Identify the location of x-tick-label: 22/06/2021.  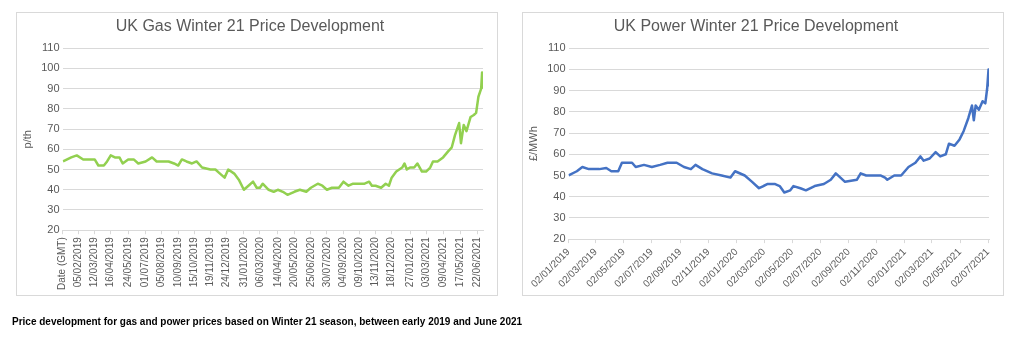
(476, 262).